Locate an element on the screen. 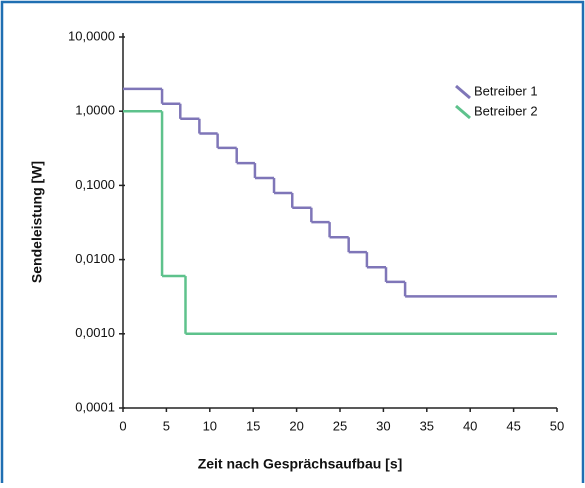 The width and height of the screenshot is (585, 488). x-tick-label: 0 is located at coordinates (122, 425).